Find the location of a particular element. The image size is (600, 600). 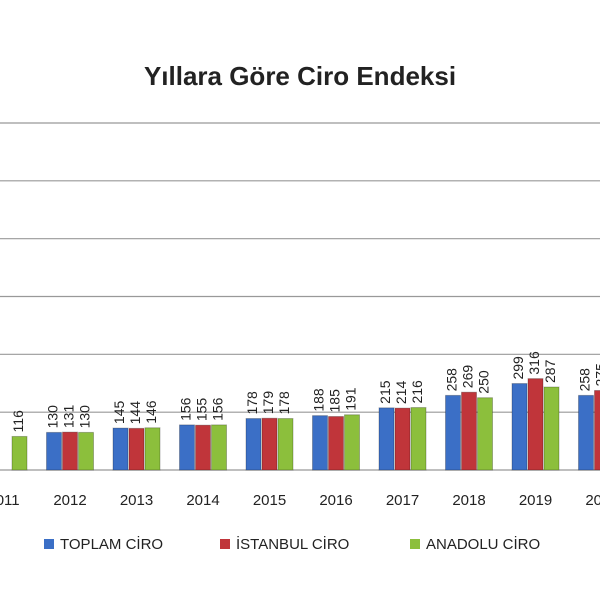

value-label: 215 is located at coordinates (385, 392).